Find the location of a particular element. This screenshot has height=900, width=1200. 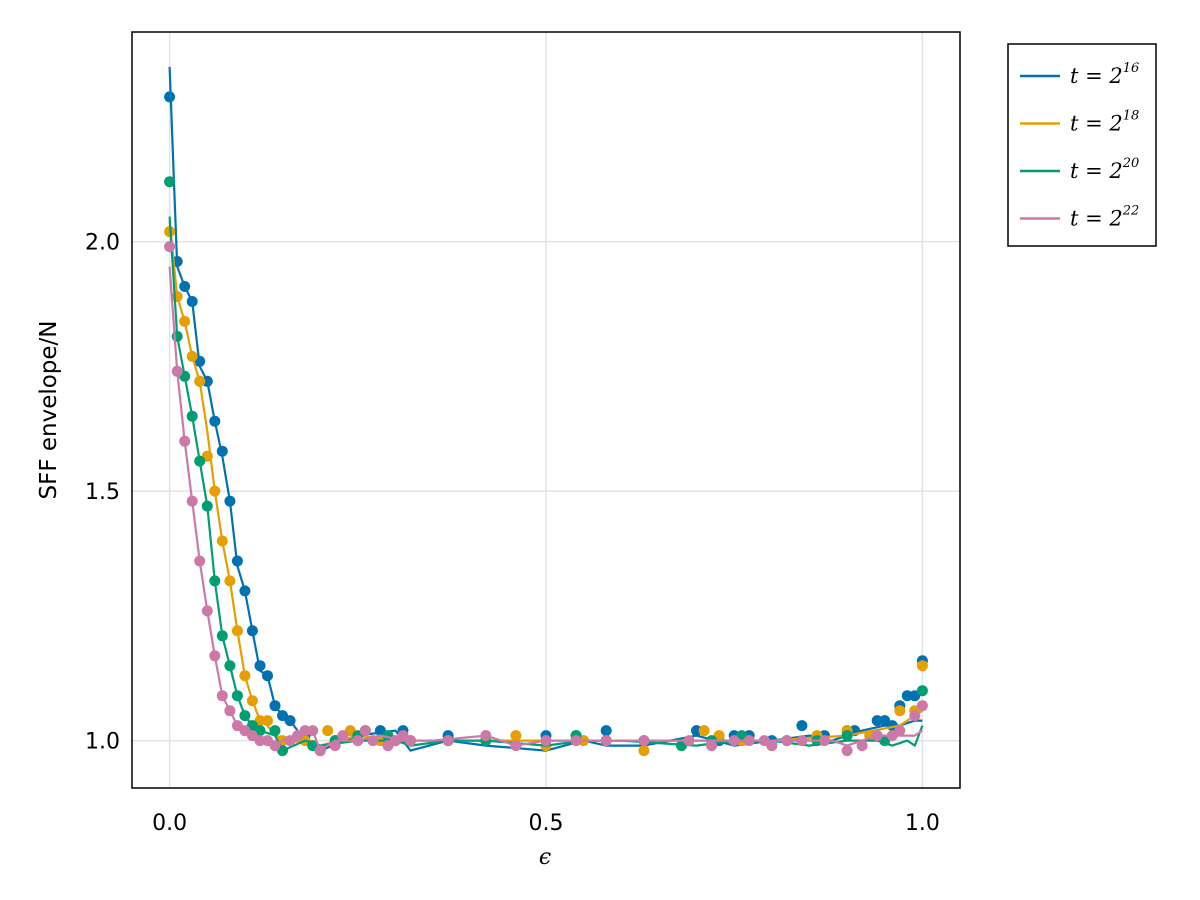

legend-exponent: 22 is located at coordinates (1131, 211).